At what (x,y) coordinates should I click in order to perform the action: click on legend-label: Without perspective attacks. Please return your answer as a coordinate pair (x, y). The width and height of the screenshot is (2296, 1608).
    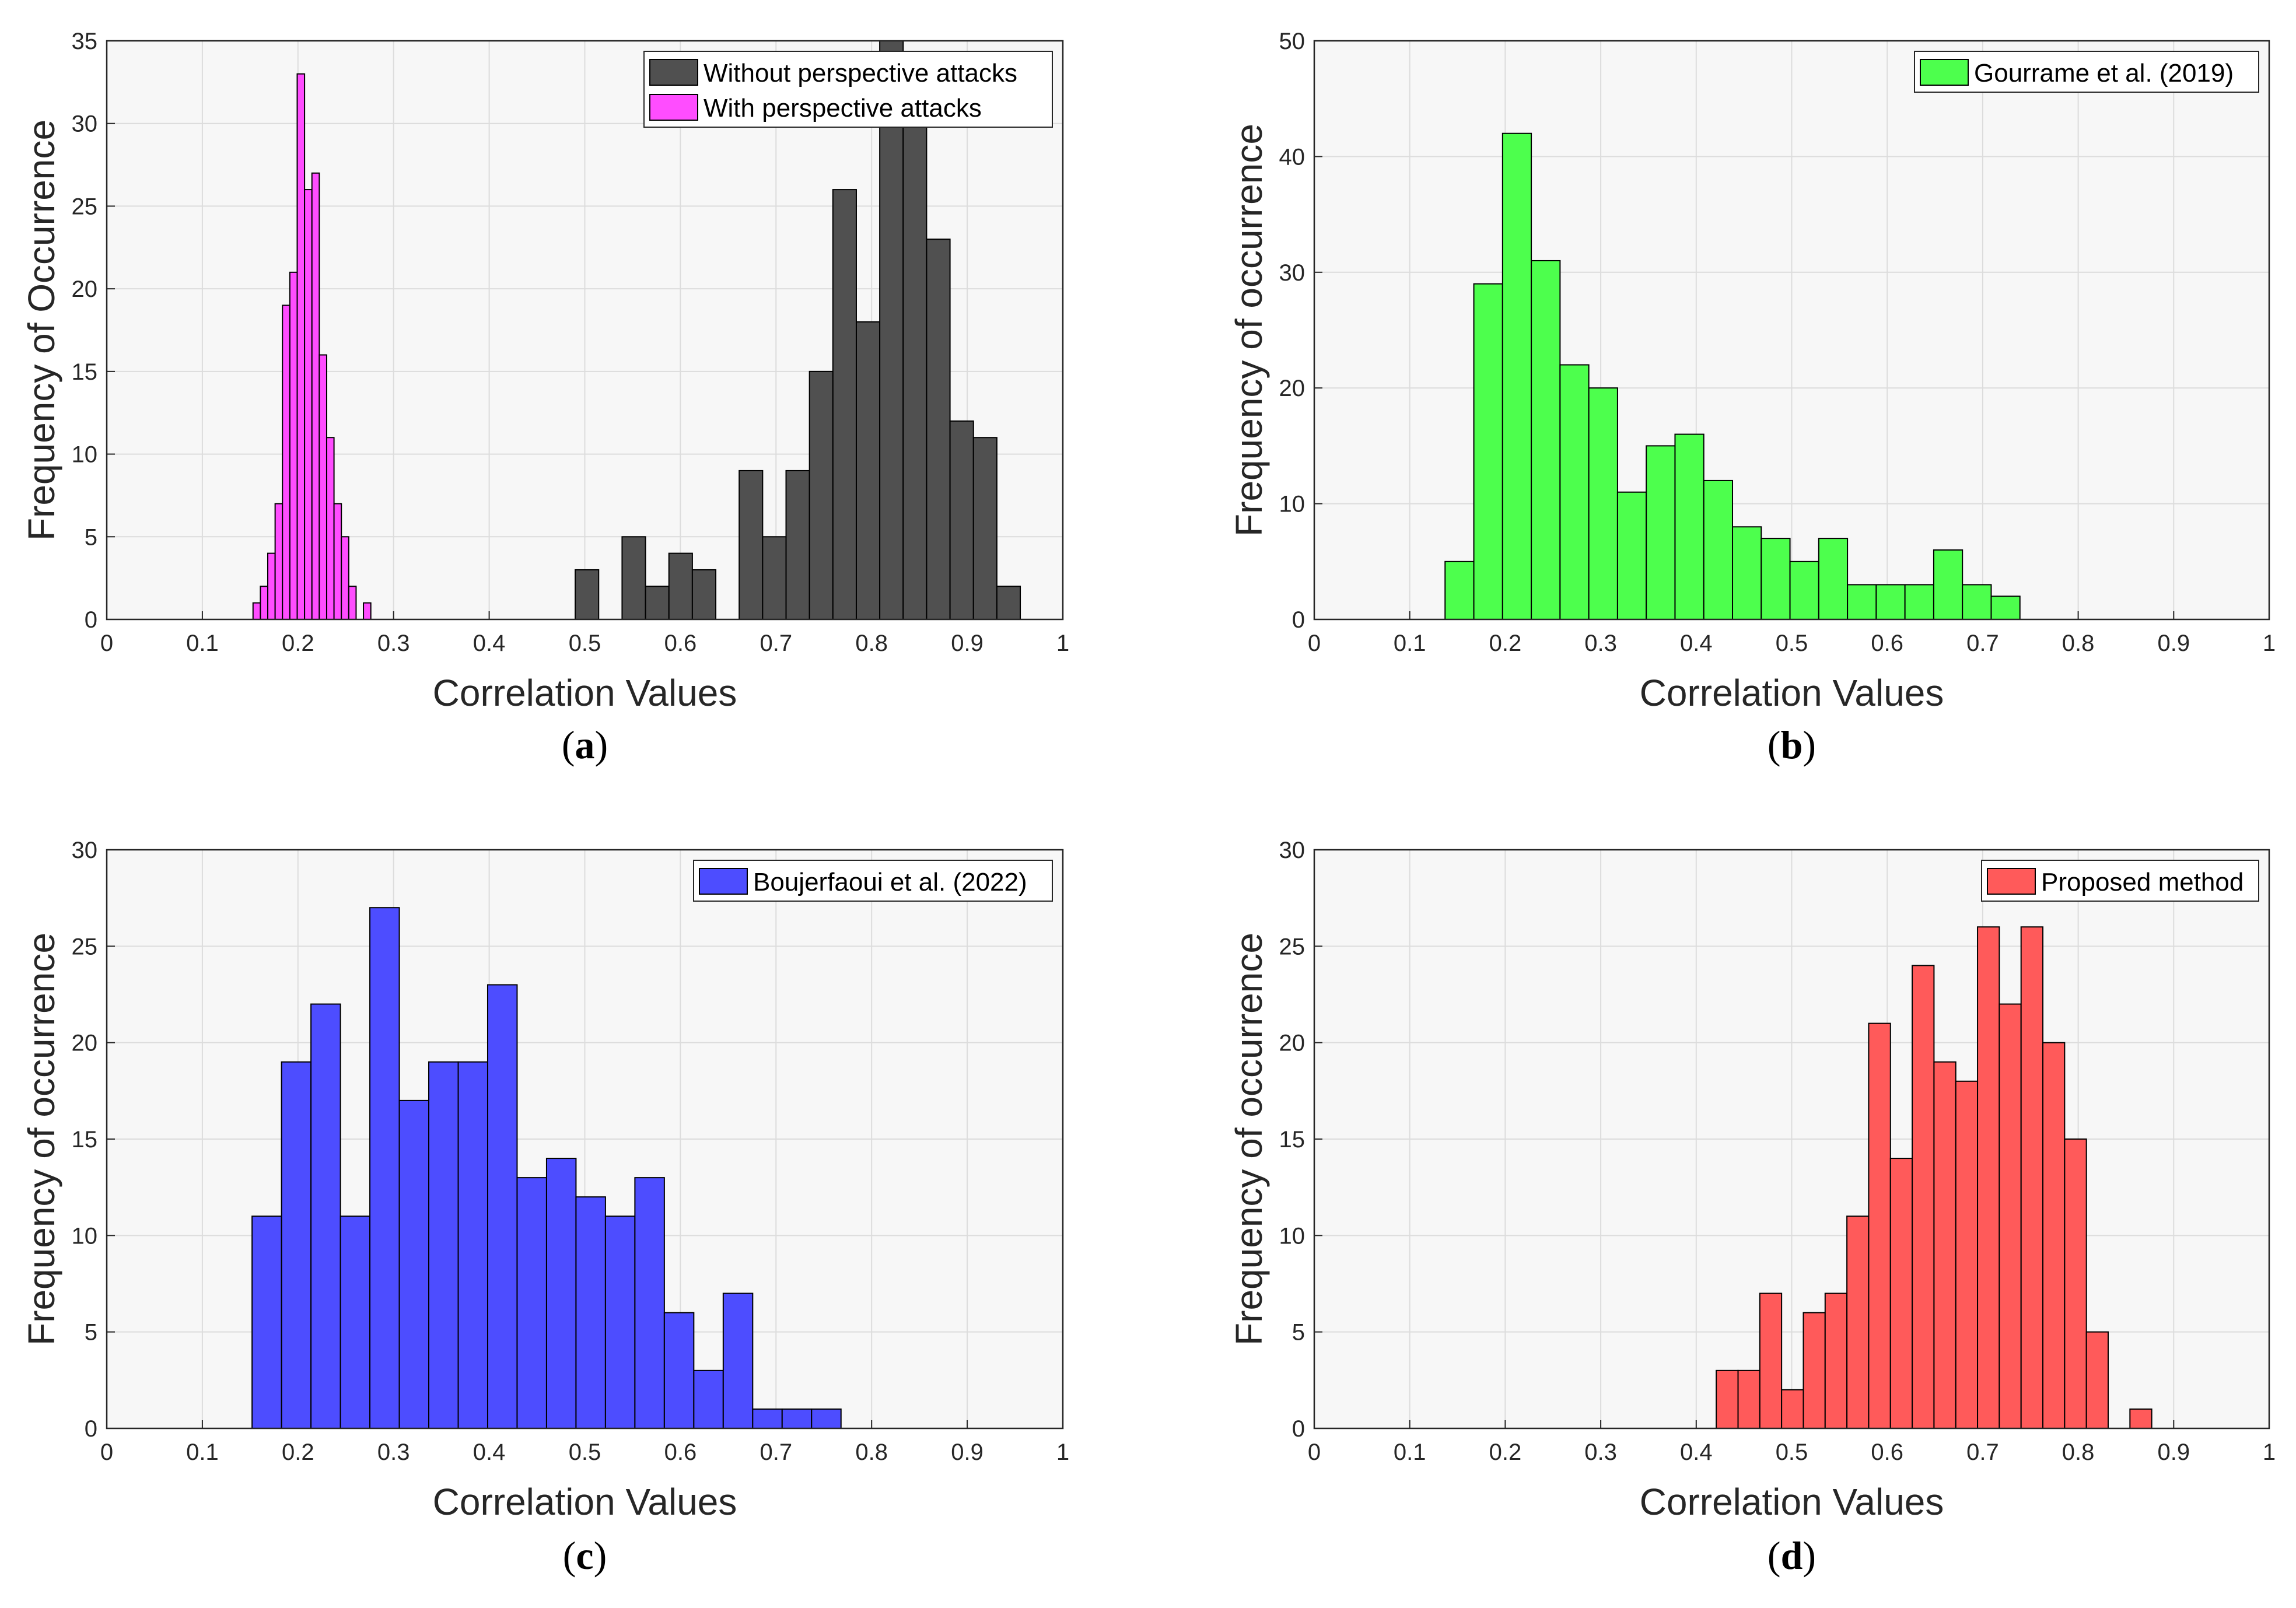
    Looking at the image, I should click on (860, 73).